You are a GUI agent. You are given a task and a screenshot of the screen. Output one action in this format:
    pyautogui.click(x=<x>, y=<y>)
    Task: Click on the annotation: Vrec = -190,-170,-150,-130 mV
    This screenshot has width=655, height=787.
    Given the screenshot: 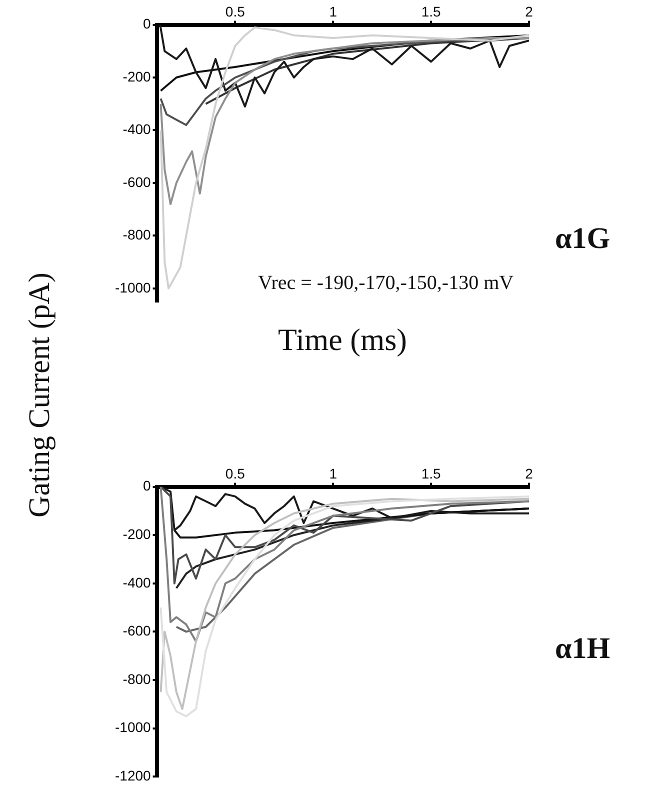 What is the action you would take?
    pyautogui.click(x=386, y=283)
    